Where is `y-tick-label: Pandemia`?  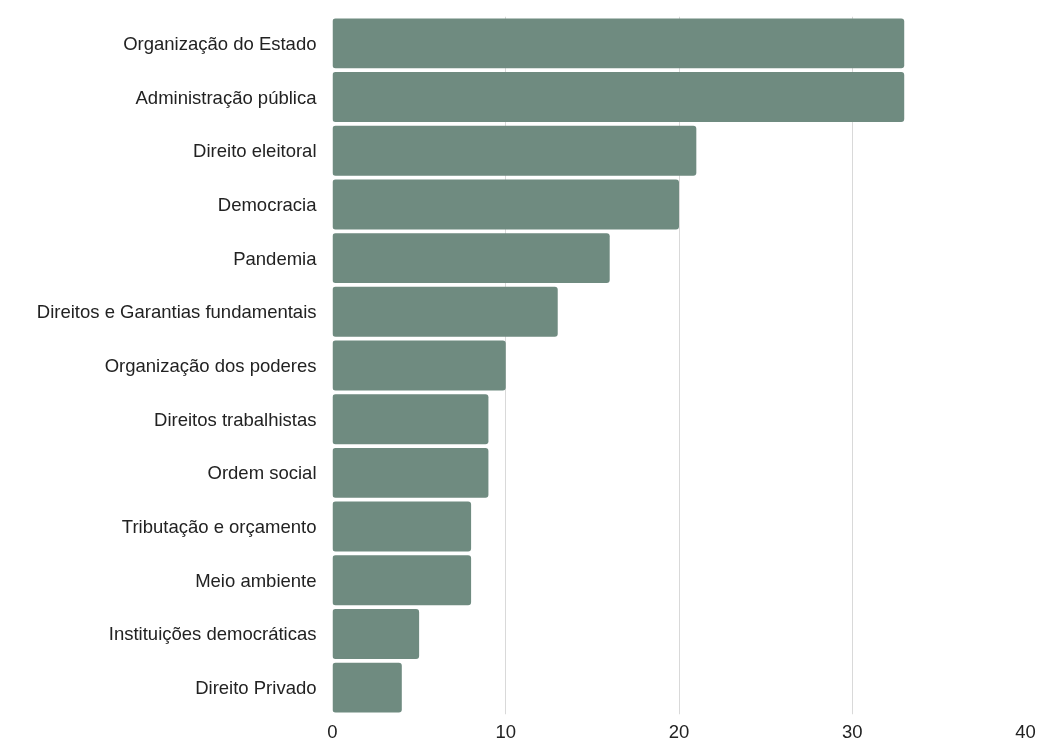
y-tick-label: Pandemia is located at coordinates (275, 258).